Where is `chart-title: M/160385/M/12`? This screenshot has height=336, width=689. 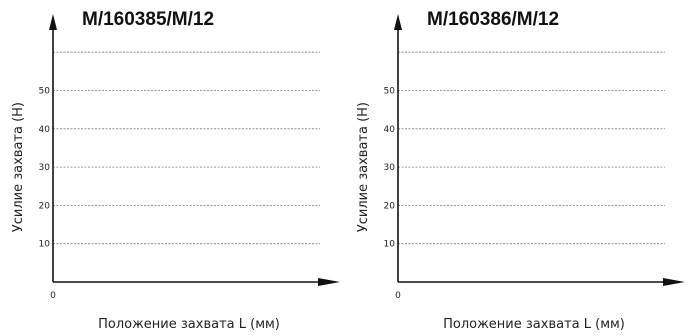
chart-title: M/160385/M/12 is located at coordinates (148, 19).